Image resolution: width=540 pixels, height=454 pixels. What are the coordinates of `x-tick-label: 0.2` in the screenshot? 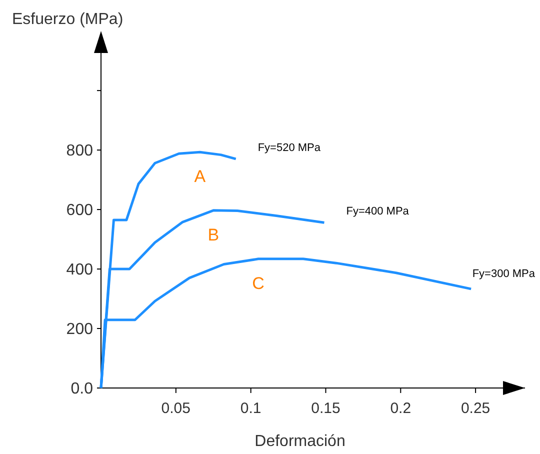 It's located at (401, 408).